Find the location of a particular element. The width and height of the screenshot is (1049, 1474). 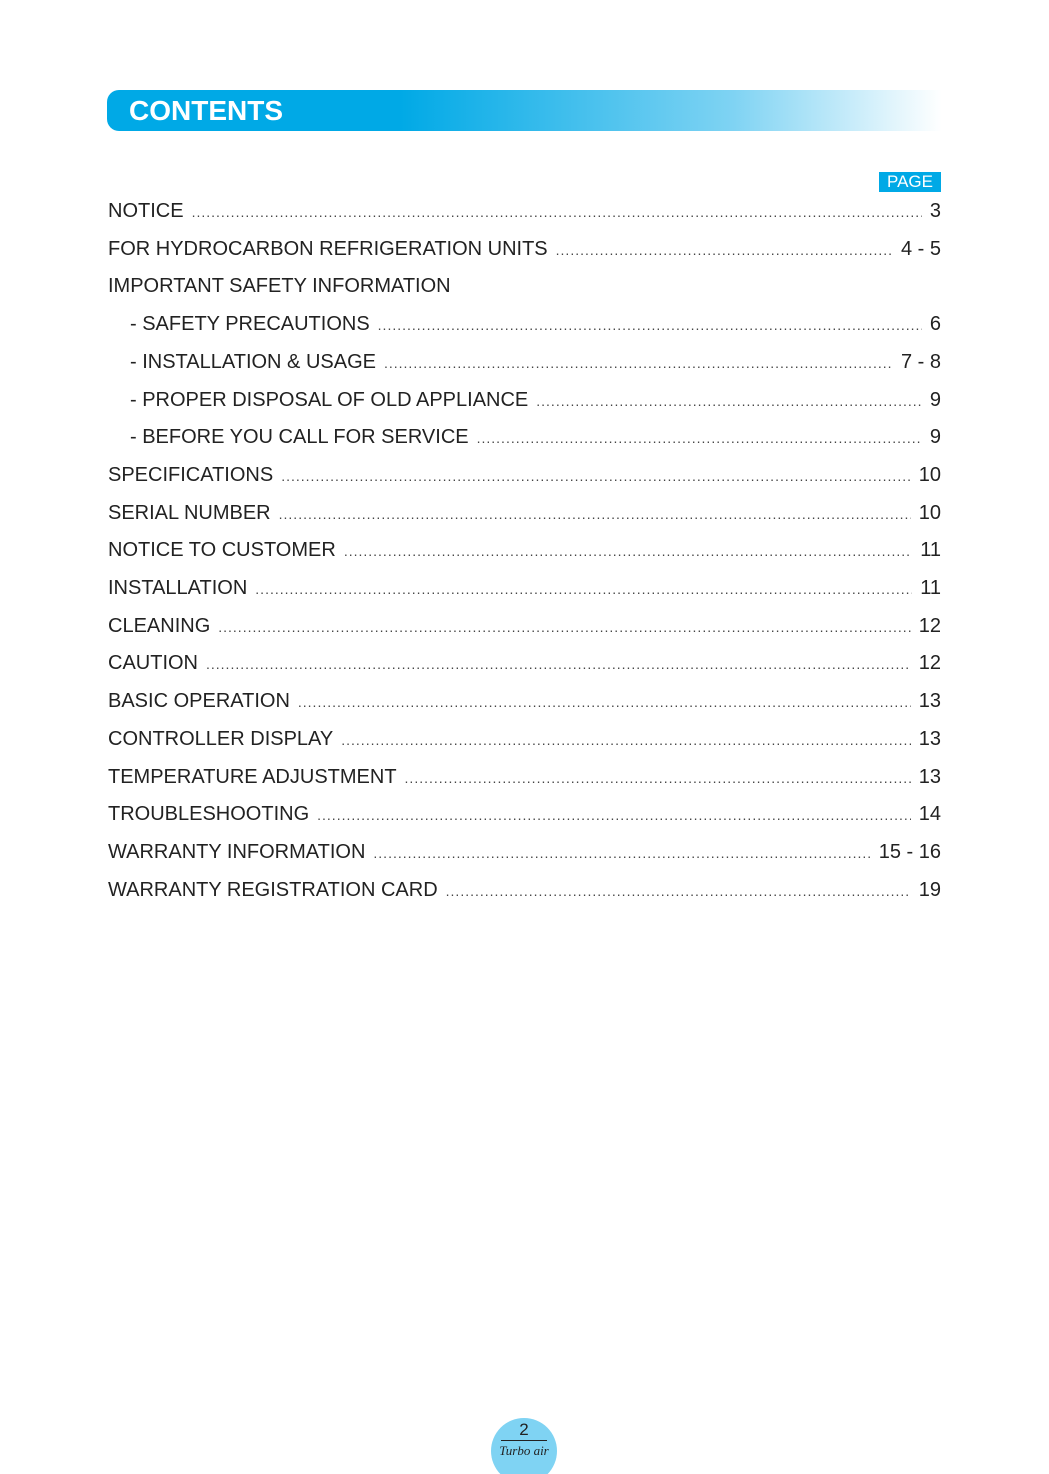

toc-entry: SERIAL NUMBER 10 is located at coordinates (524, 515).